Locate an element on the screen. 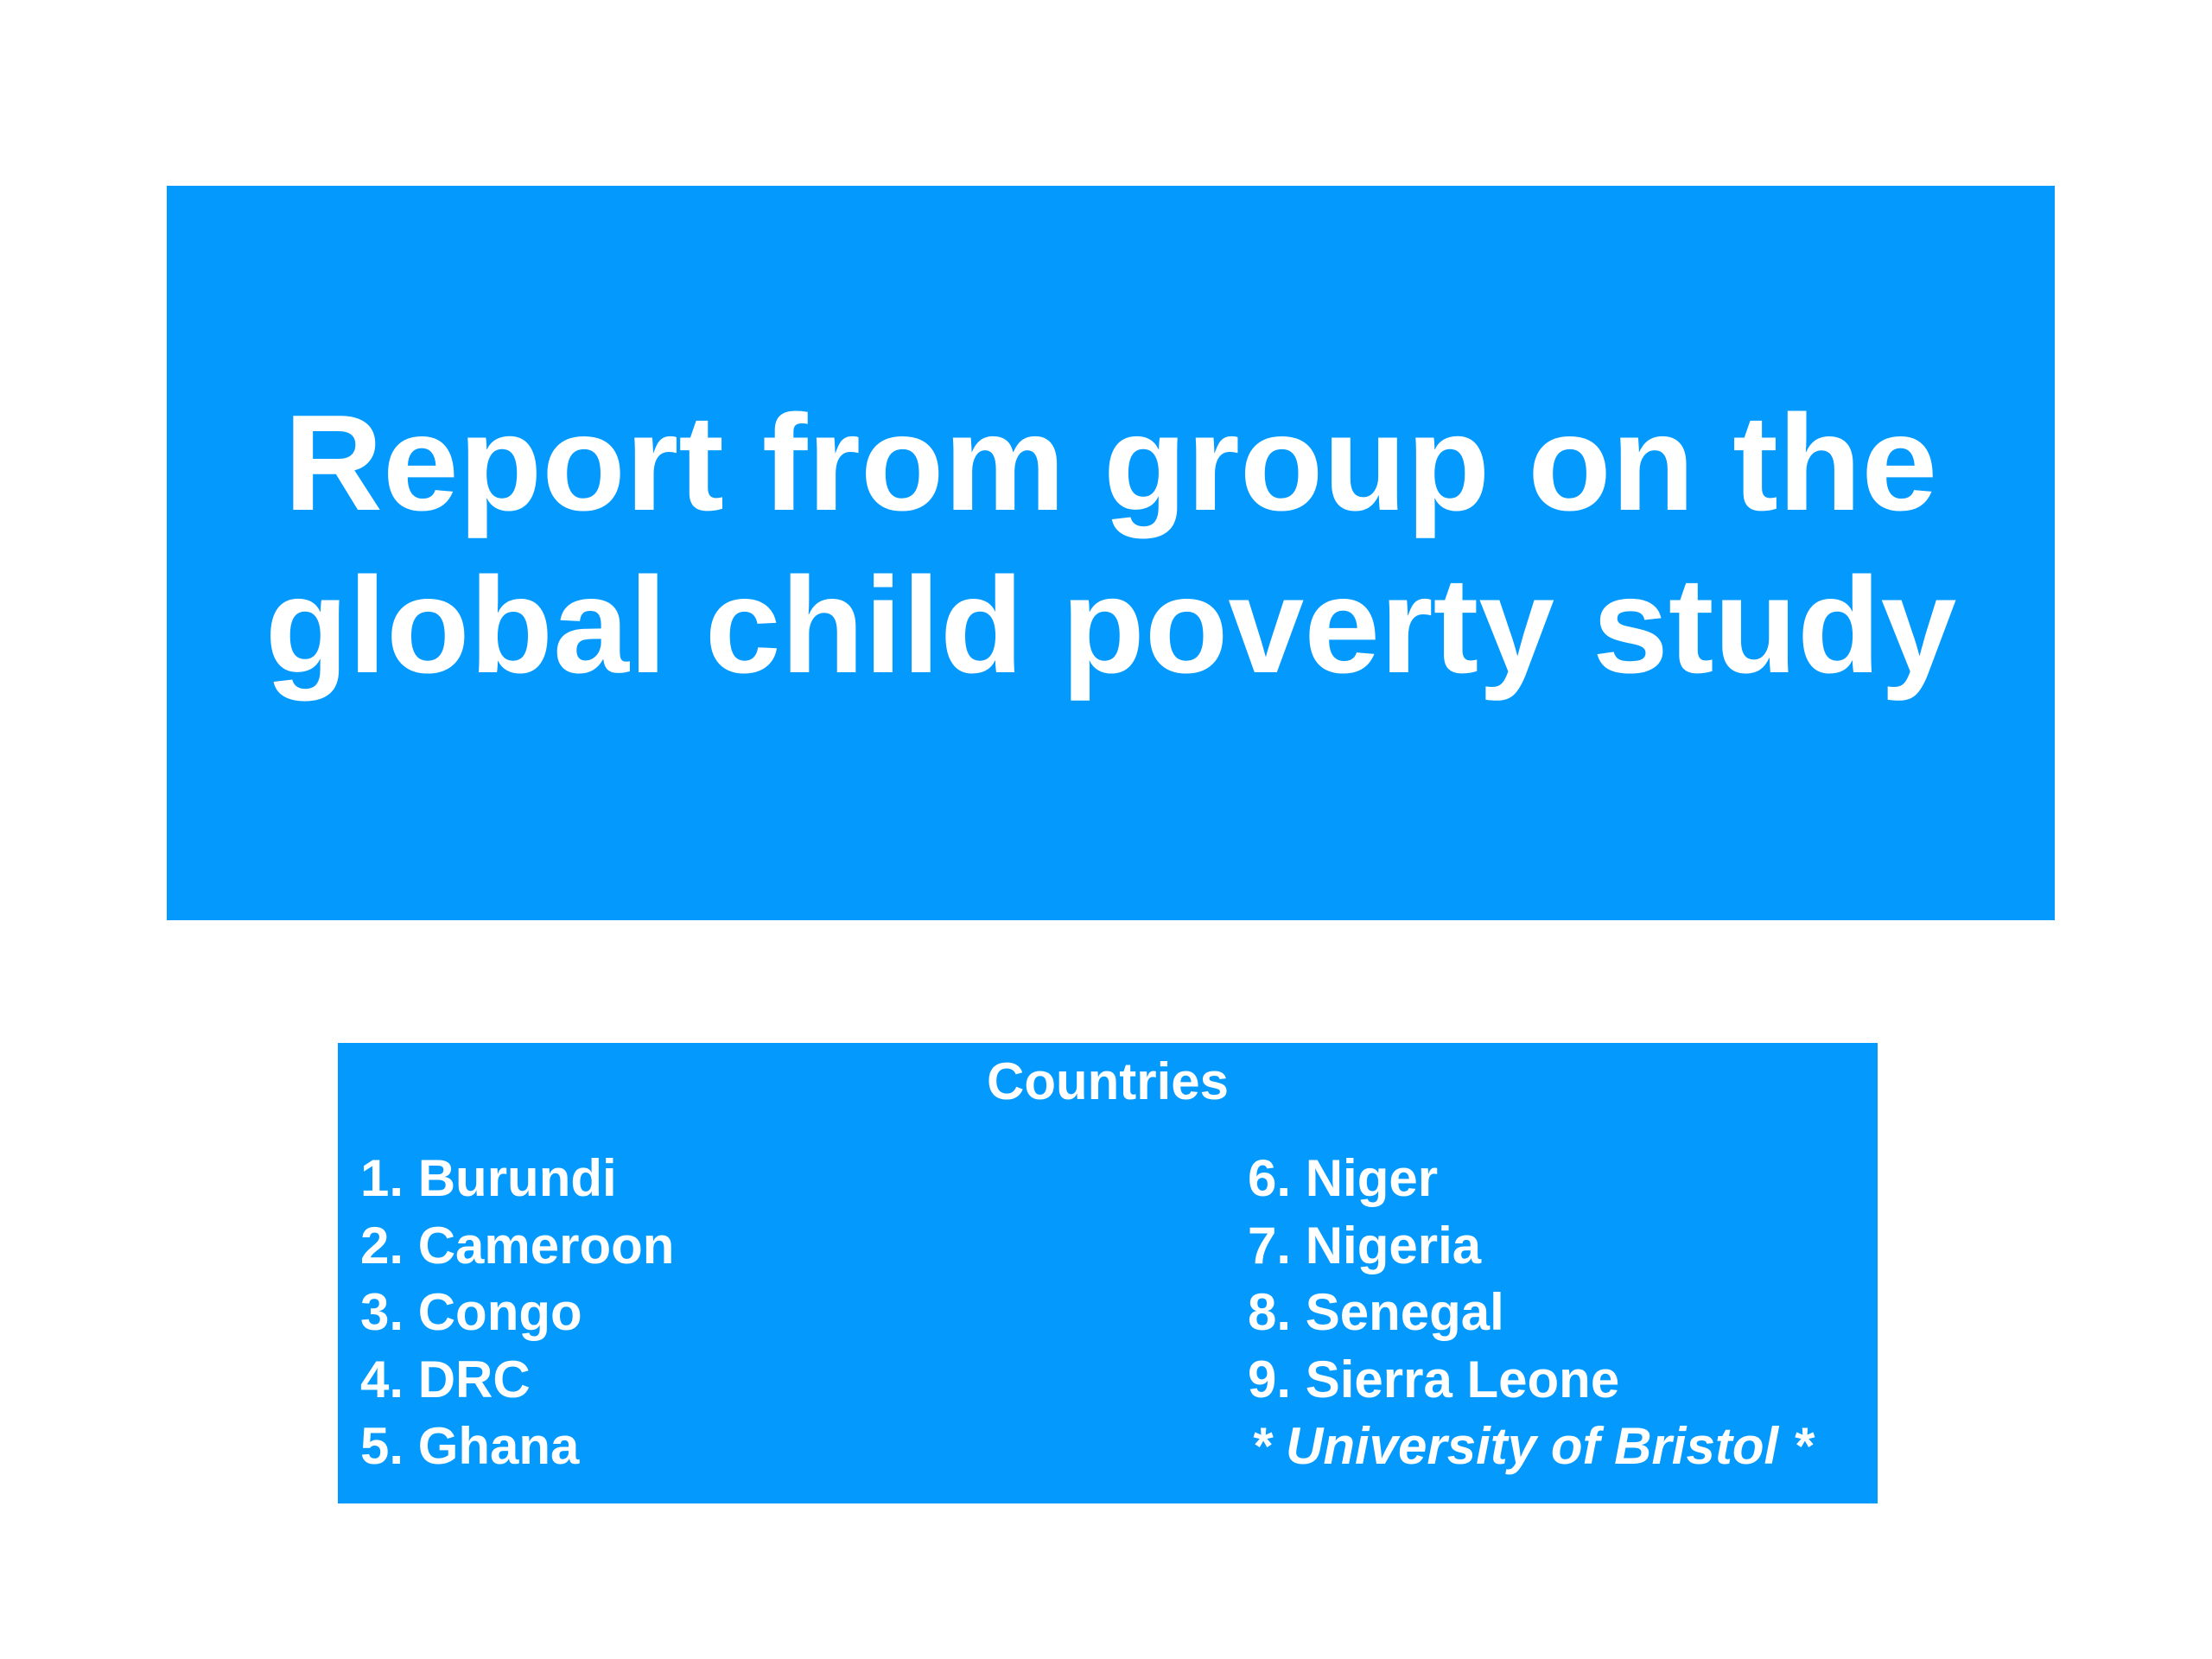 The image size is (2212, 1659). country-item: 9. Sierra Leone is located at coordinates (1434, 1379).